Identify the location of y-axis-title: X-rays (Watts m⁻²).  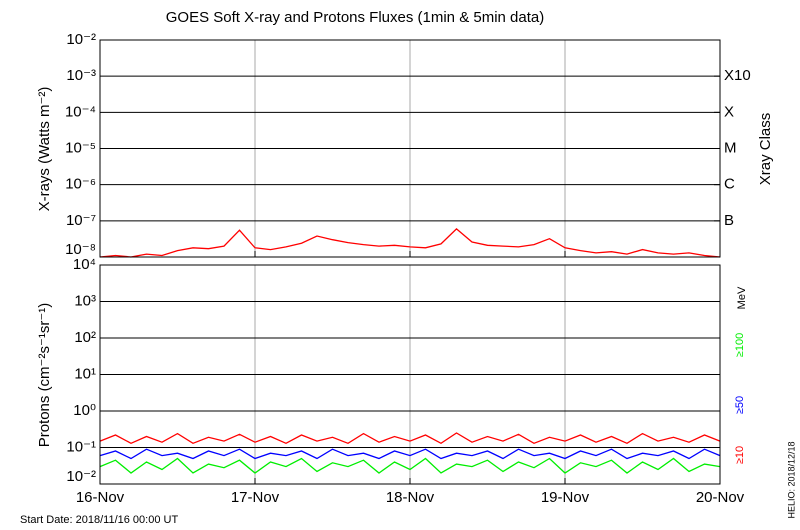
(44, 149).